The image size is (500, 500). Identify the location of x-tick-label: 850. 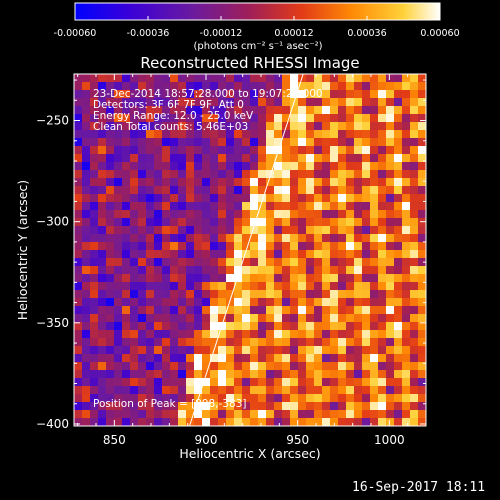
(114, 440).